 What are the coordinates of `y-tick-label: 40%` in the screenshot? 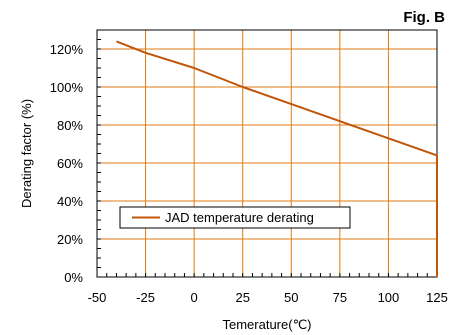 It's located at (70, 201).